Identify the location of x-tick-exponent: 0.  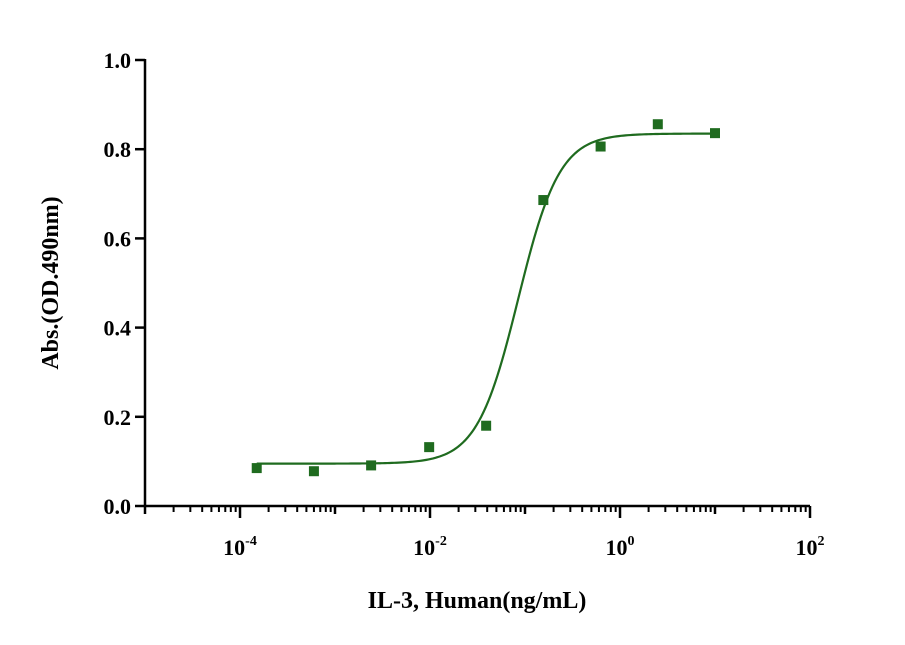
(631, 541).